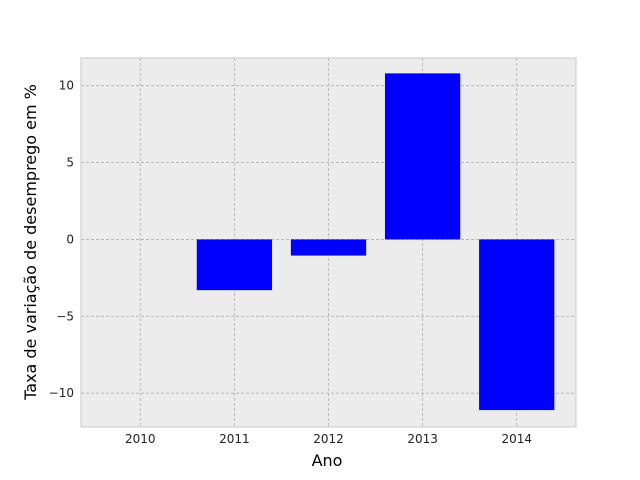 Image resolution: width=640 pixels, height=480 pixels. I want to click on x-tick-label: 2012, so click(328, 439).